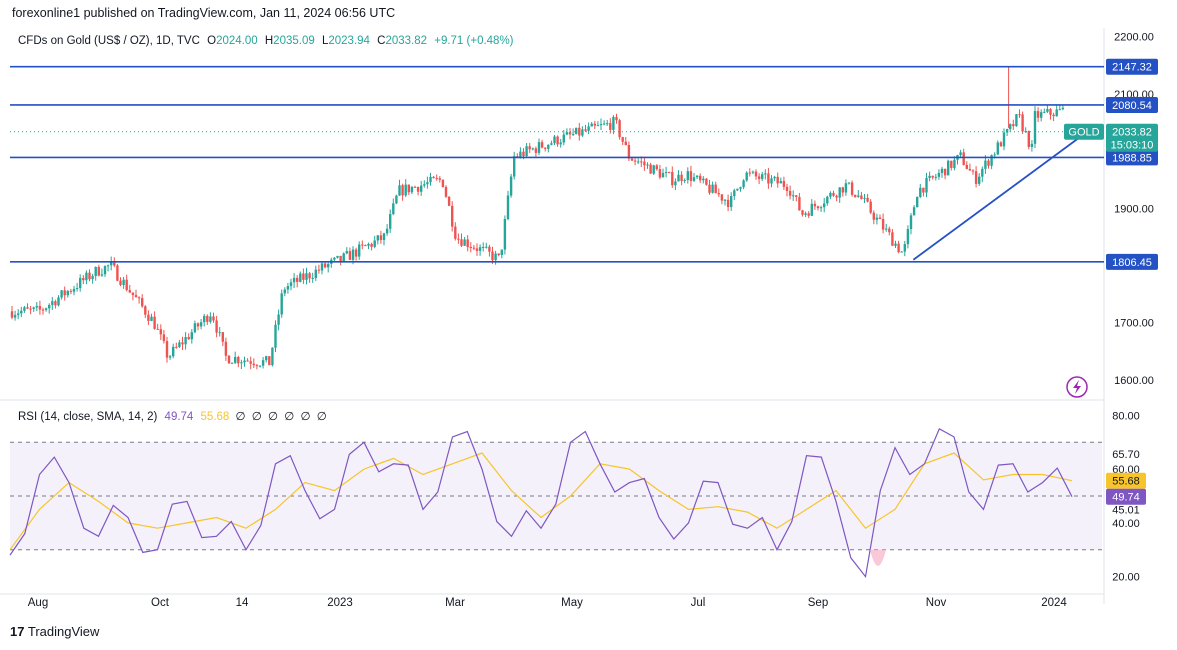  What do you see at coordinates (54, 631) in the screenshot?
I see `tradingview-brand: 17 TradingView` at bounding box center [54, 631].